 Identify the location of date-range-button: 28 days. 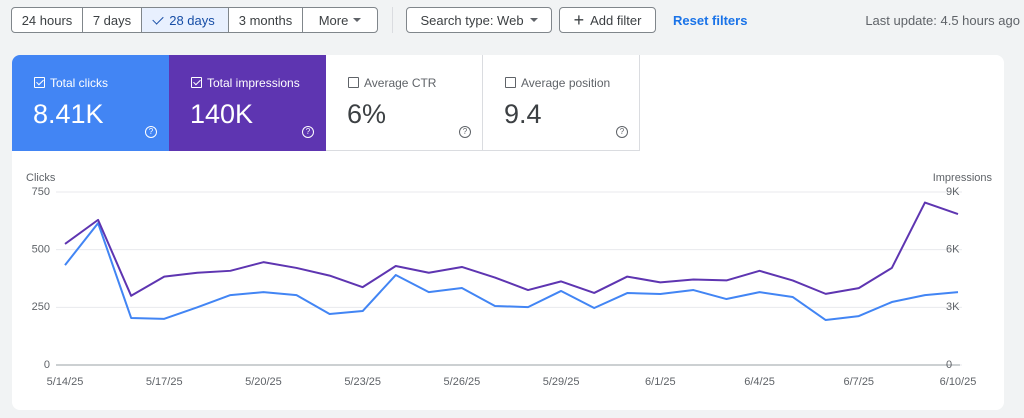
(185, 20).